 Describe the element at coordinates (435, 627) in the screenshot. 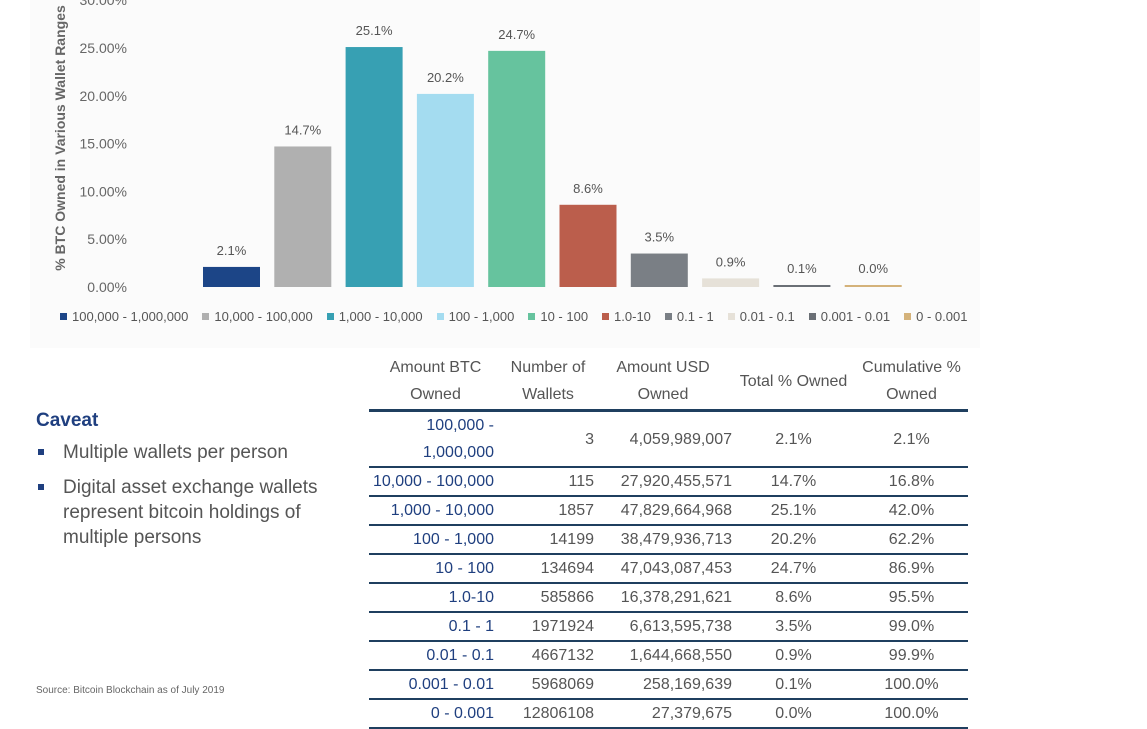

I see `table-cell: 0.1 - 1` at that location.